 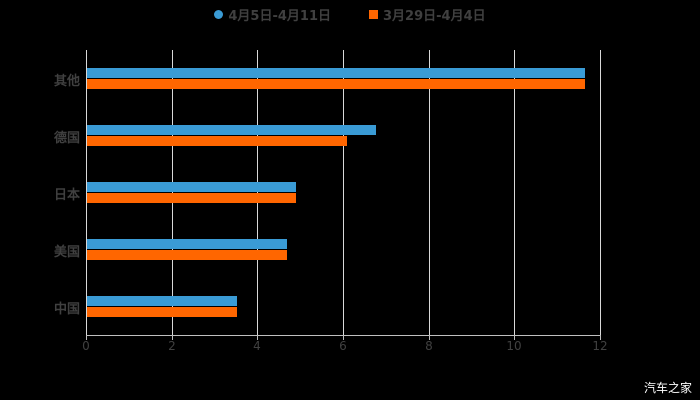 What do you see at coordinates (66, 138) in the screenshot?
I see `category-label: 德国` at bounding box center [66, 138].